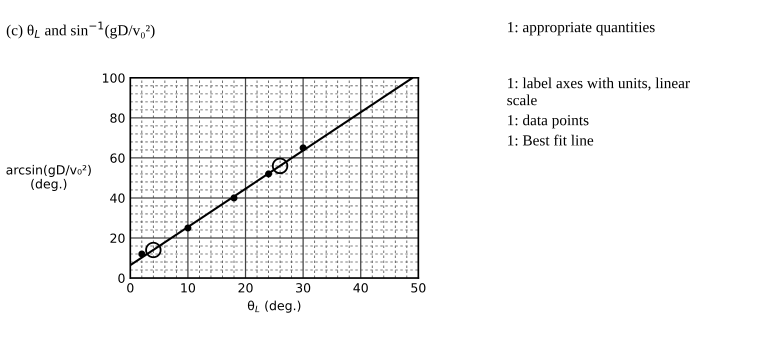 This screenshot has width=762, height=337. I want to click on text: 1: data points, so click(548, 121).